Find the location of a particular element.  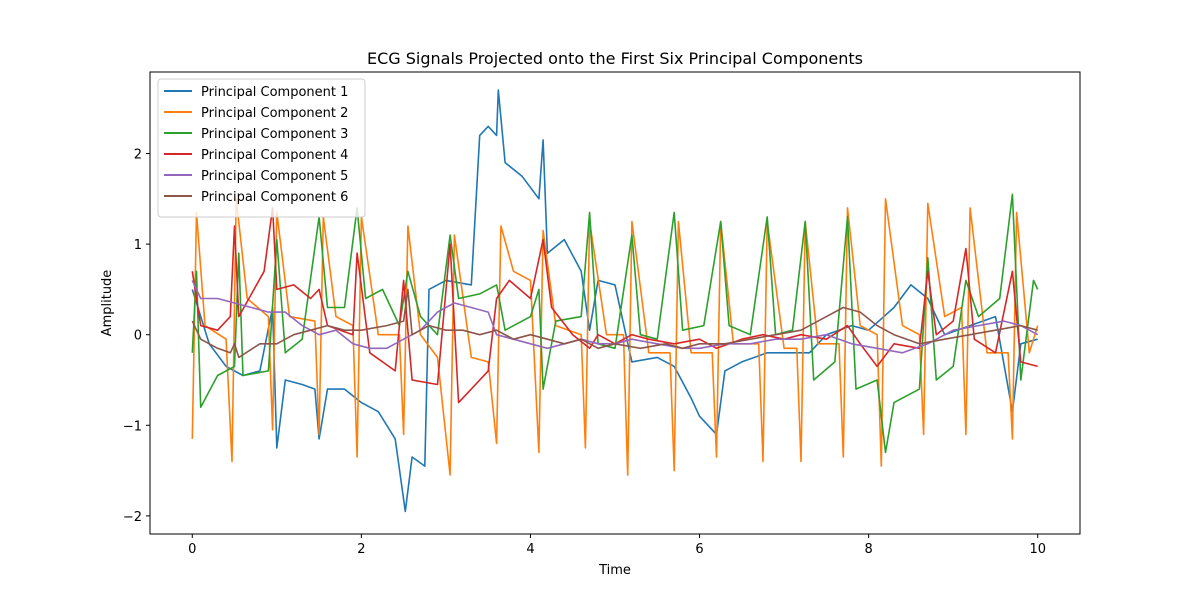

y-tick-label: 2 is located at coordinates (138, 155).